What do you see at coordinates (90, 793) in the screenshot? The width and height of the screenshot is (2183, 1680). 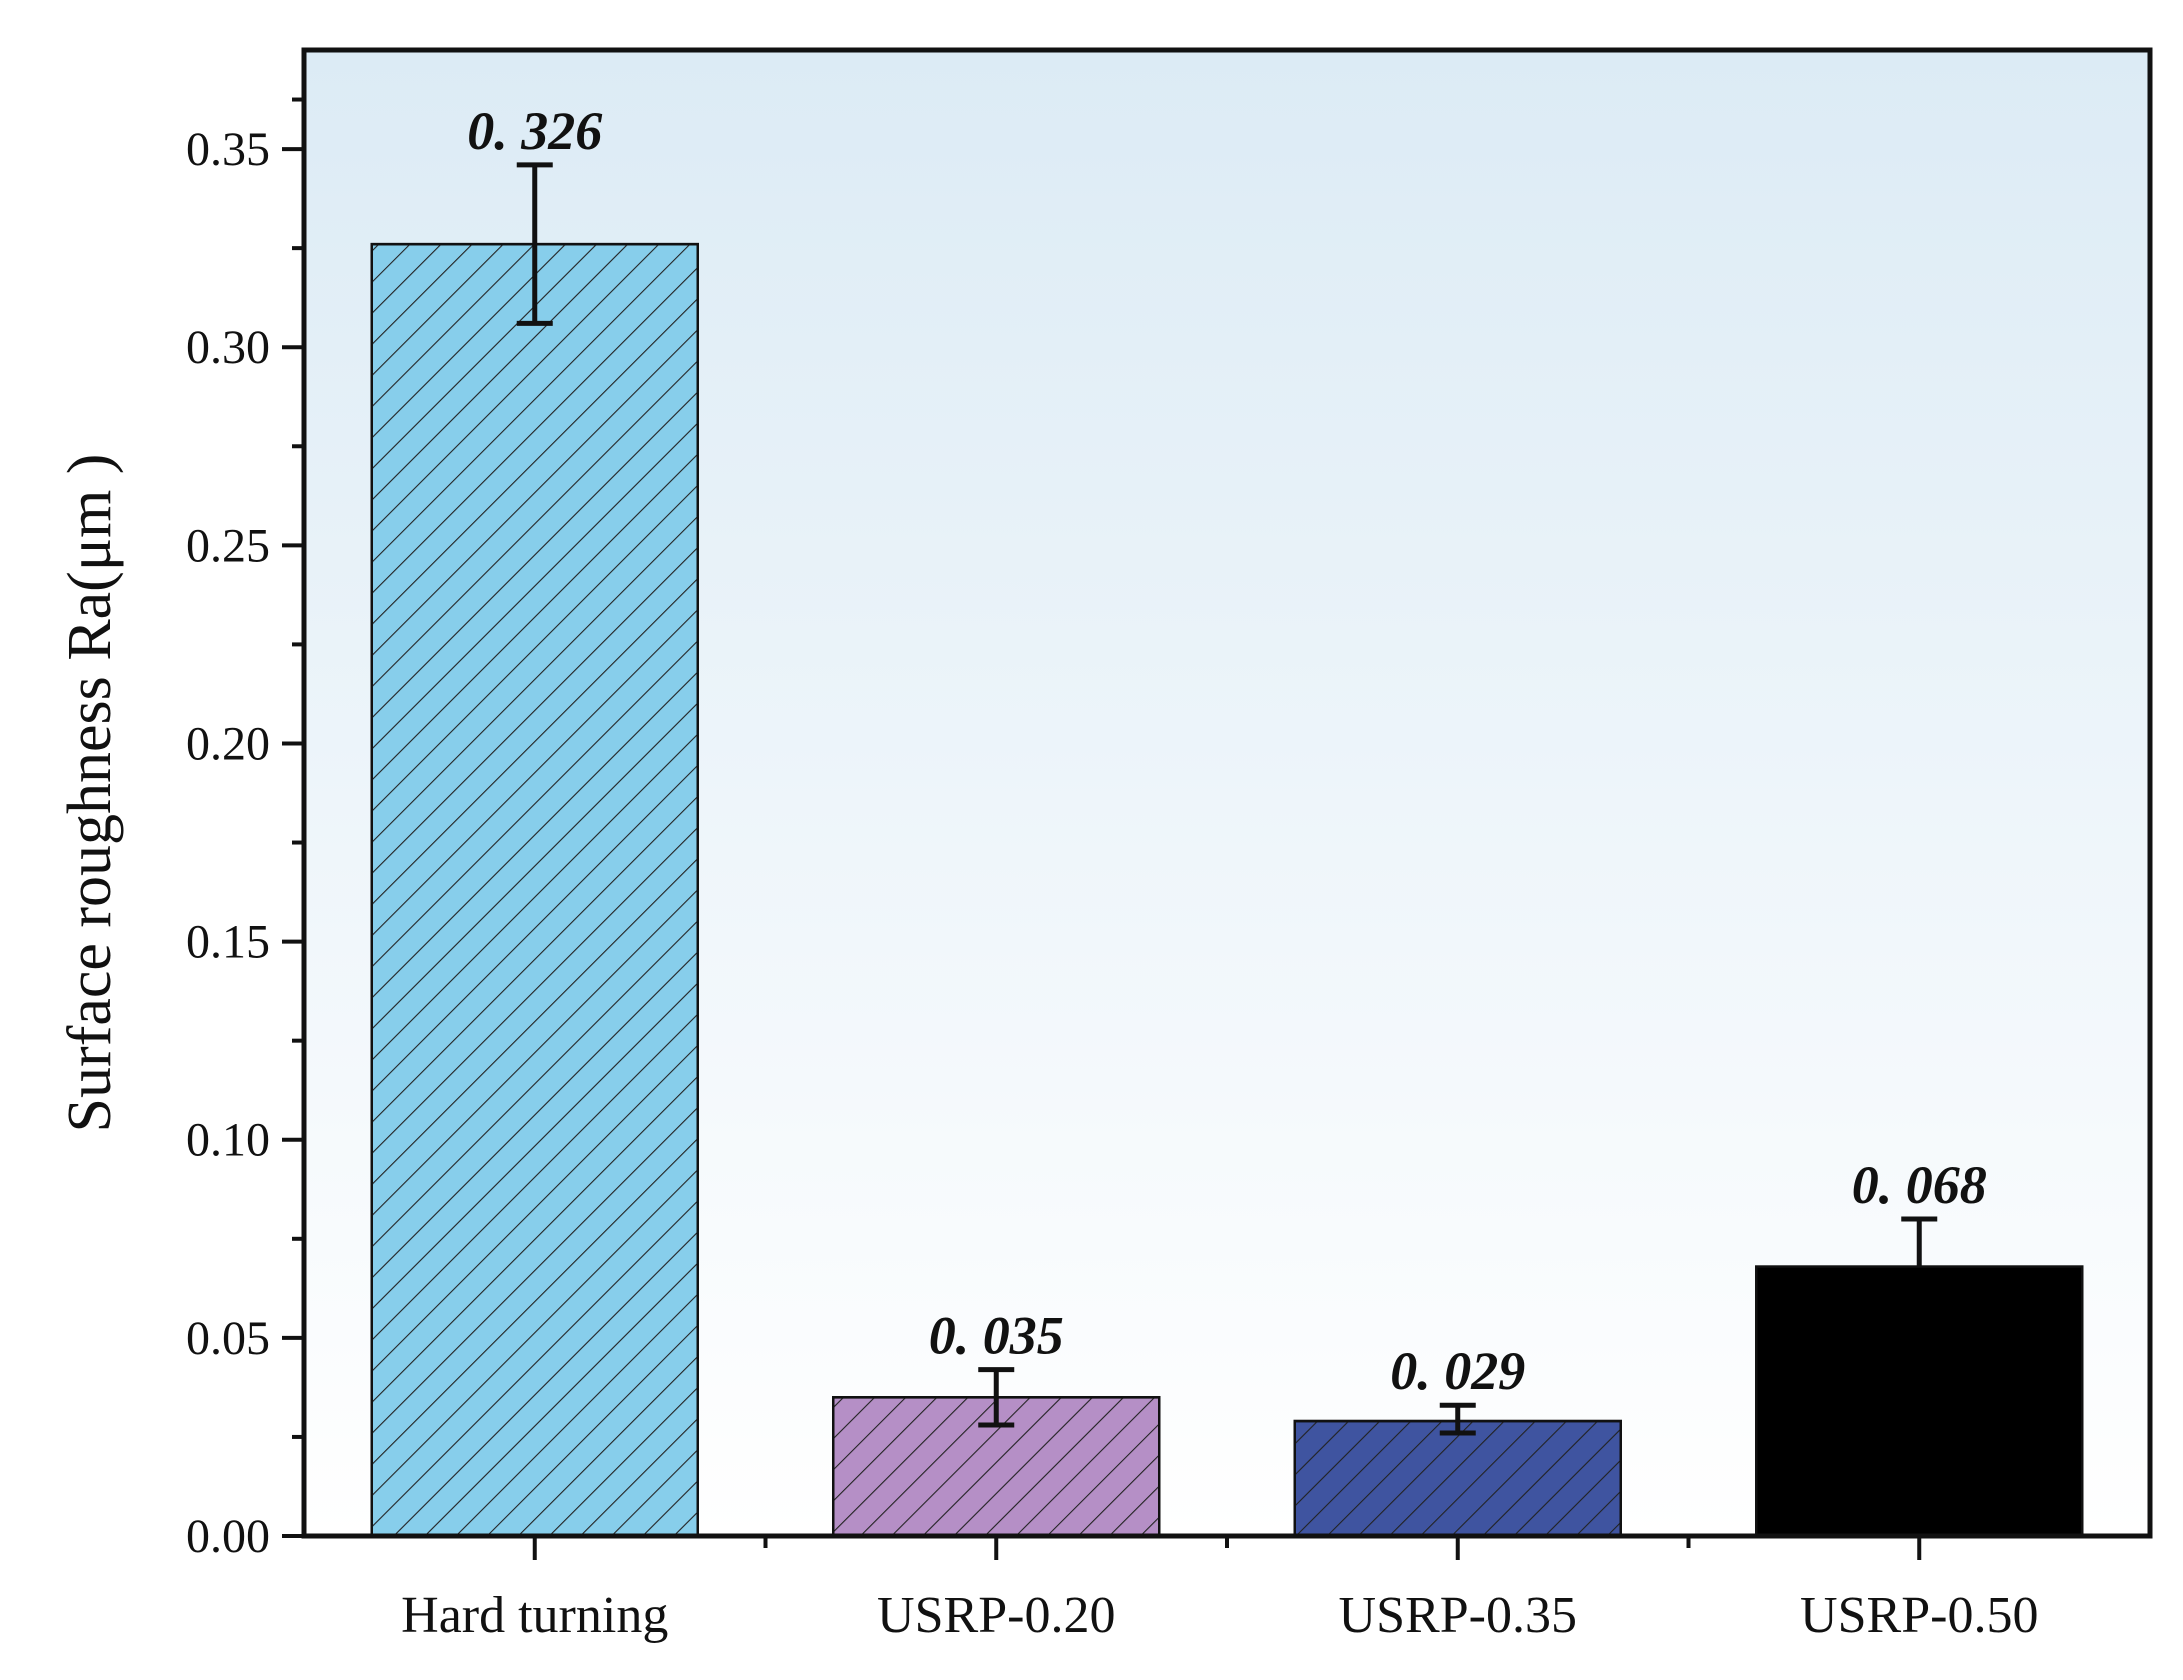 I see `y-axis-title: Surface roughness Ra(μm )` at bounding box center [90, 793].